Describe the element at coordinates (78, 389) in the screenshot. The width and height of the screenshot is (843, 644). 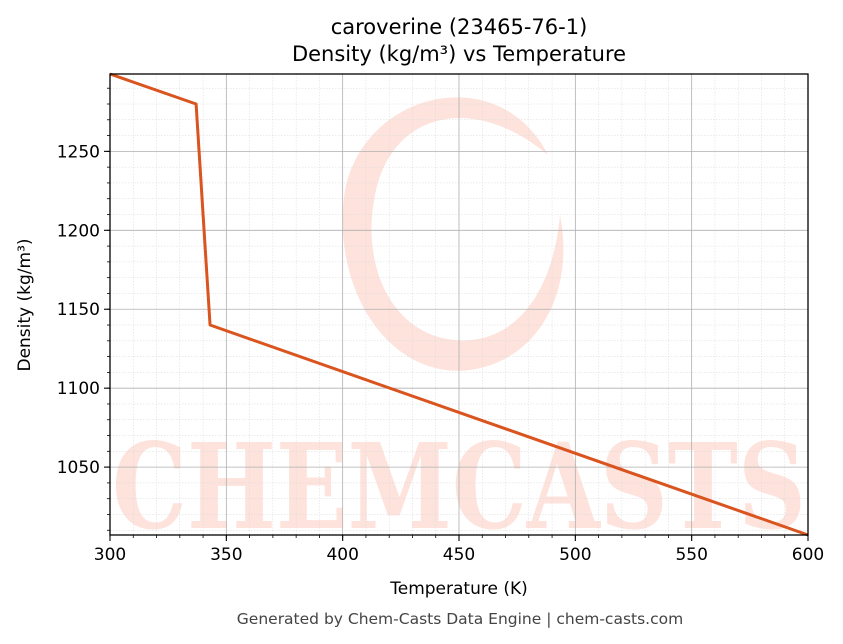
I see `y-tick-label: 1100` at that location.